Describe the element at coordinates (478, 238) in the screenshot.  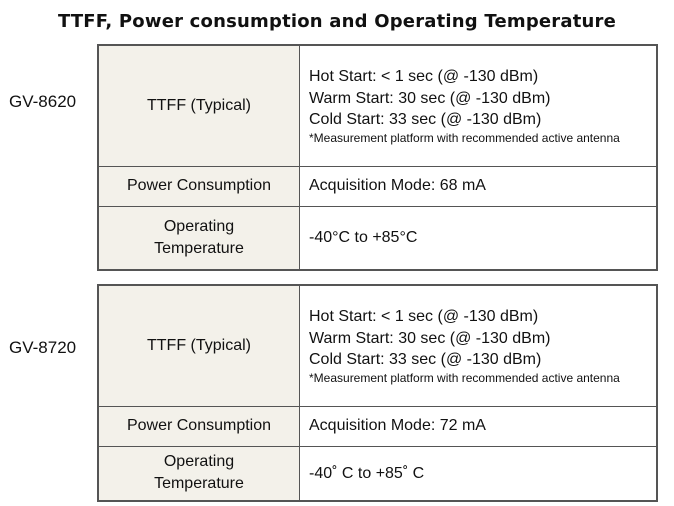
I see `temperature-value: -40°C to +85°C` at that location.